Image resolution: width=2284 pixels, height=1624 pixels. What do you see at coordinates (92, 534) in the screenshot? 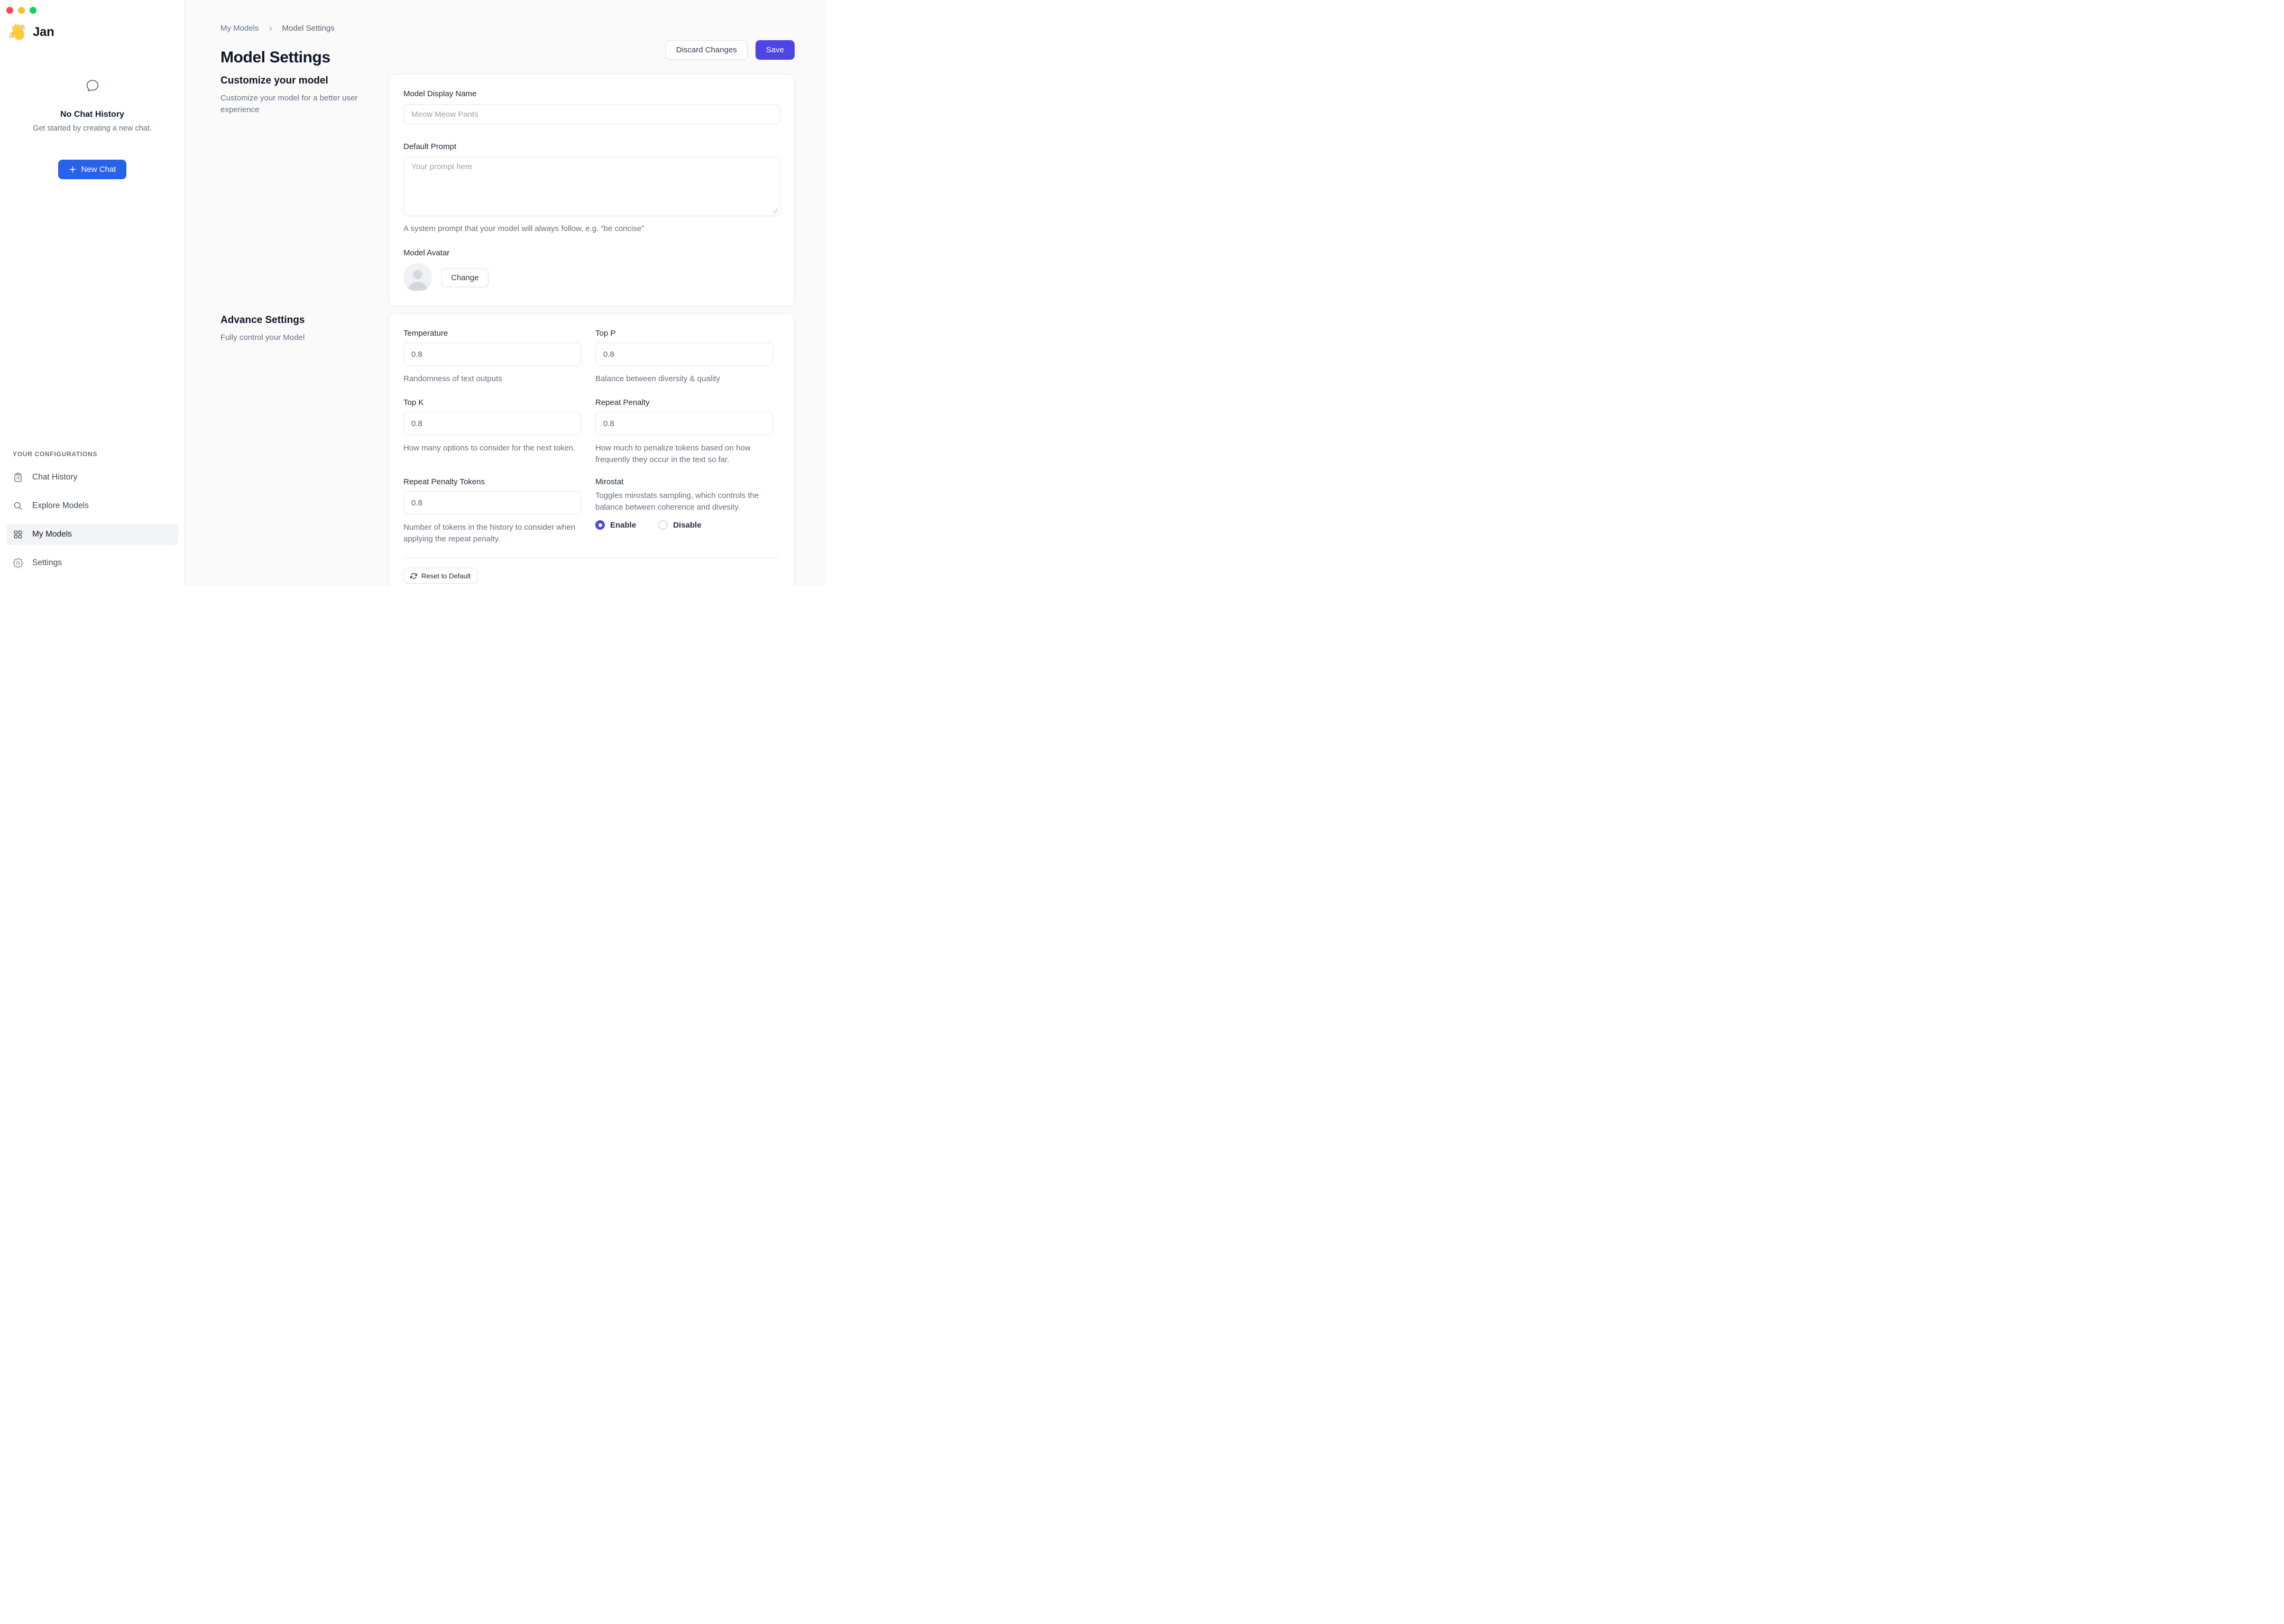
I see `sidebar-item-my-models: My Models` at bounding box center [92, 534].